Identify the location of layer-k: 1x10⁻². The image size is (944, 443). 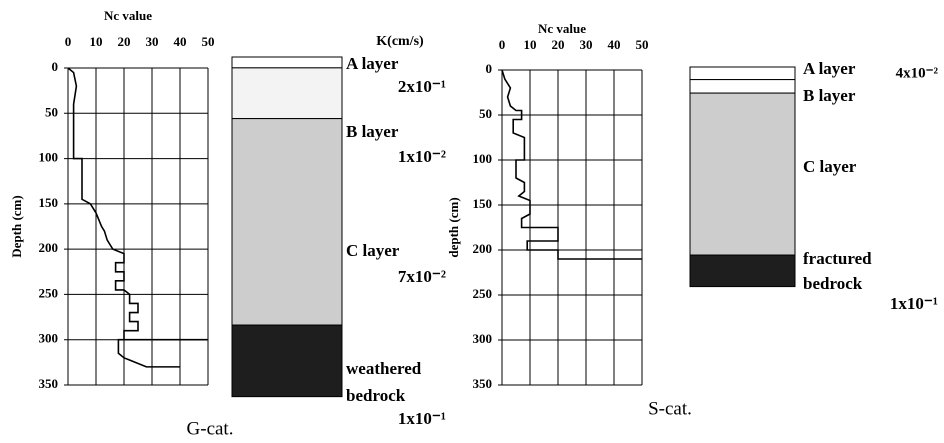
(422, 156).